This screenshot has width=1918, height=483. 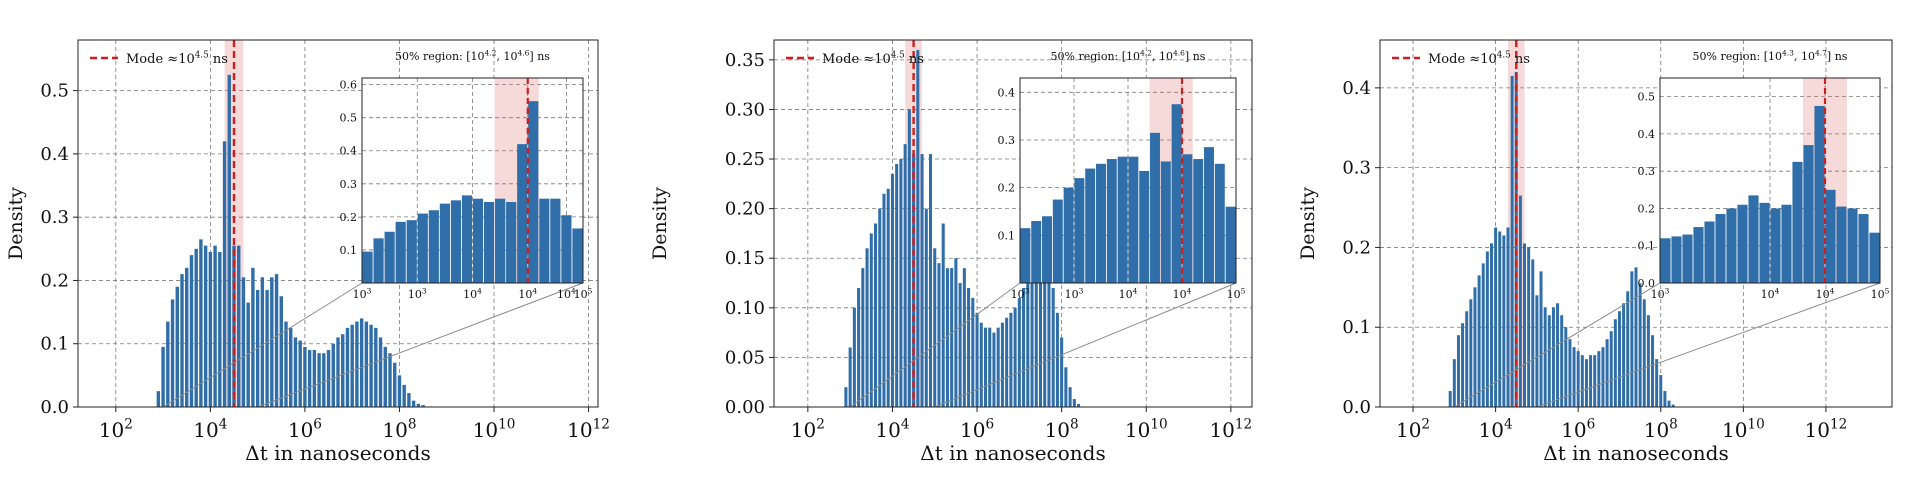 What do you see at coordinates (1647, 246) in the screenshot?
I see `inset-y-tick-label: 0.1` at bounding box center [1647, 246].